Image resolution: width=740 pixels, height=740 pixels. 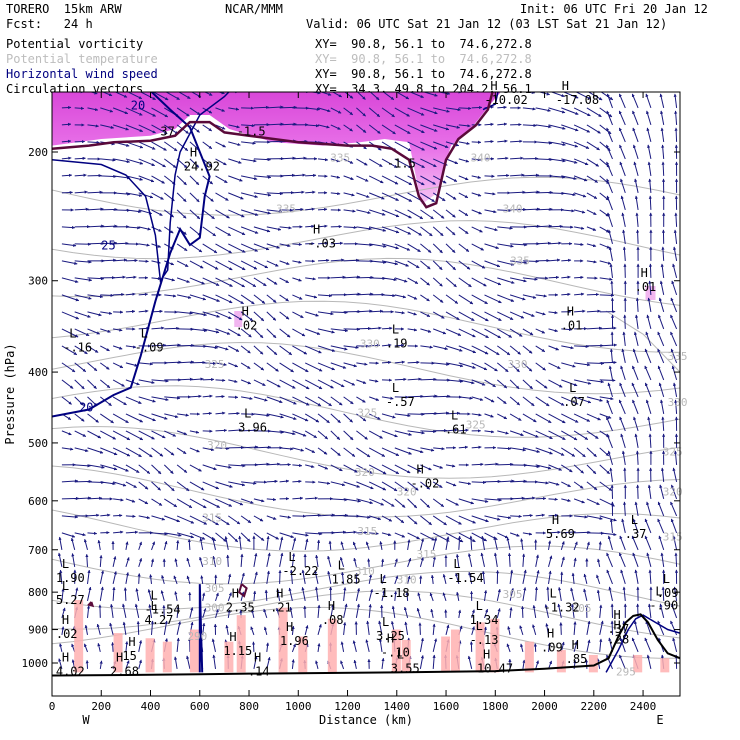 What do you see at coordinates (614, 9) in the screenshot?
I see `header-init: Init: 06 UTC Fri 20 Jan 12` at bounding box center [614, 9].